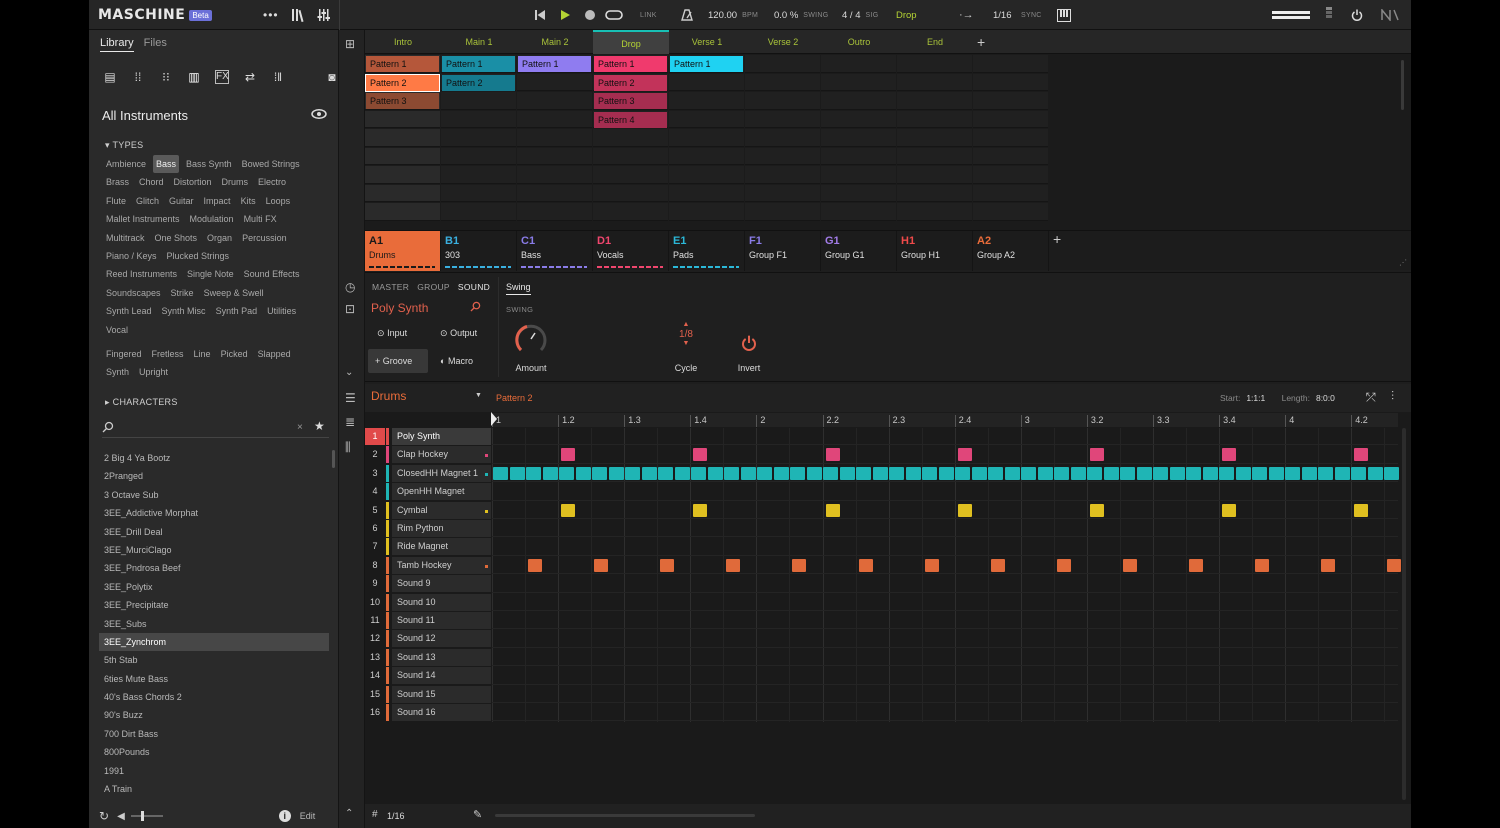 The height and width of the screenshot is (828, 1500). I want to click on tag-sound-effects: Sound Effects, so click(271, 274).